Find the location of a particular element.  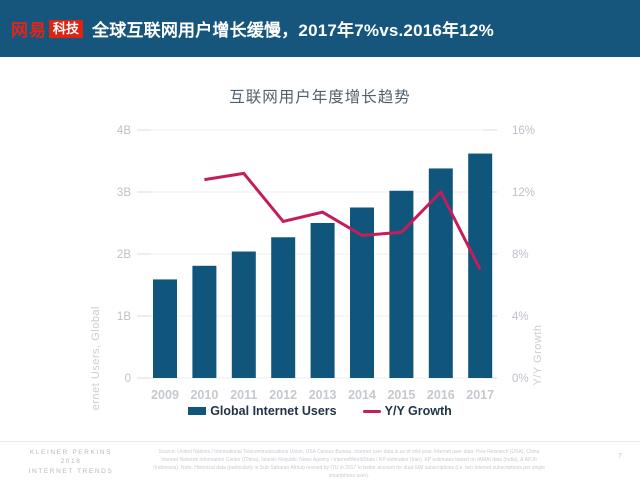

year-label-2016: 2016 is located at coordinates (441, 395).